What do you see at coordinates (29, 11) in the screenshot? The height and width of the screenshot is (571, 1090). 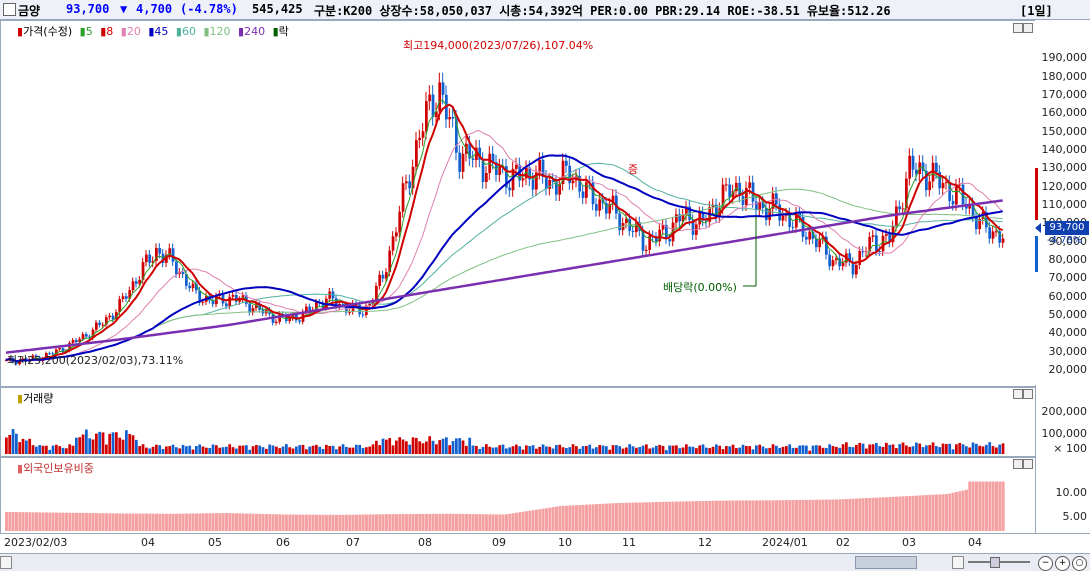 I see `stock-name: 금양` at bounding box center [29, 11].